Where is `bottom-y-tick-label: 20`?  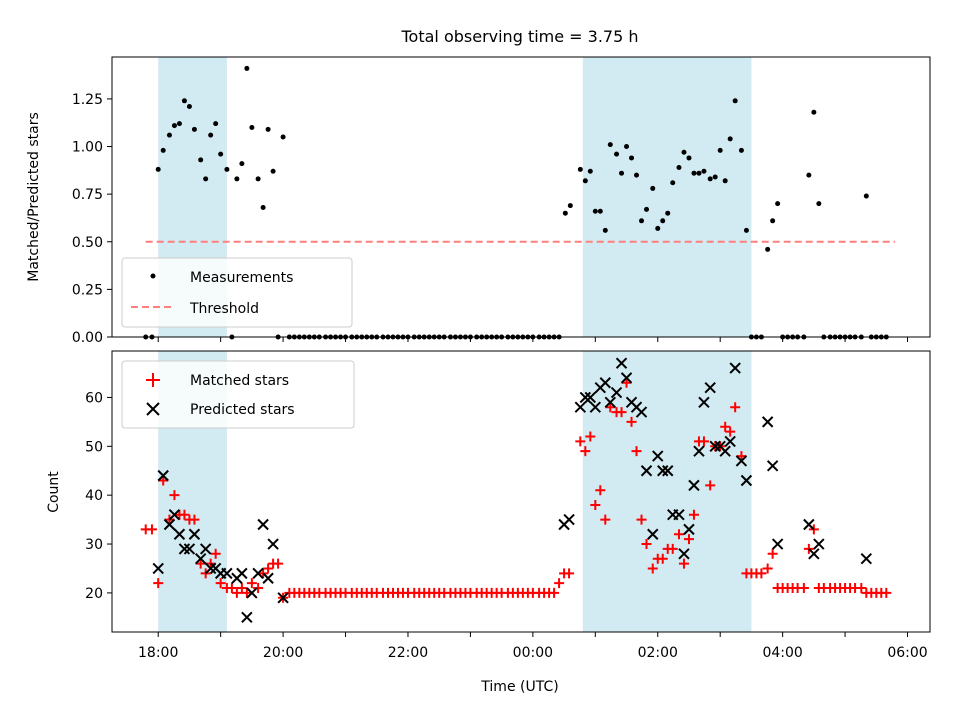
bottom-y-tick-label: 20 is located at coordinates (94, 594).